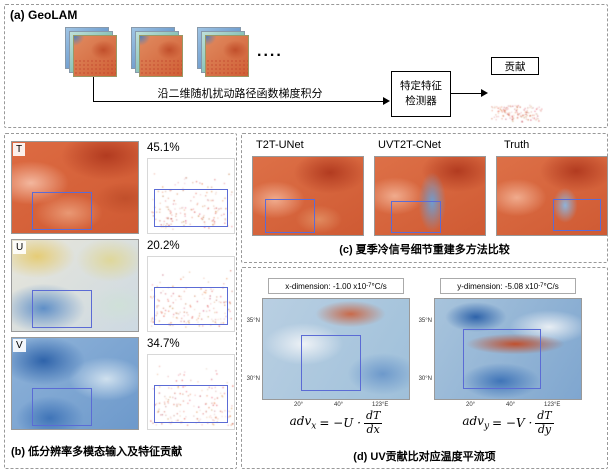 The height and width of the screenshot is (473, 614). Describe the element at coordinates (421, 94) in the screenshot. I see `feature-detector-box: 特定特征 检测器` at that location.